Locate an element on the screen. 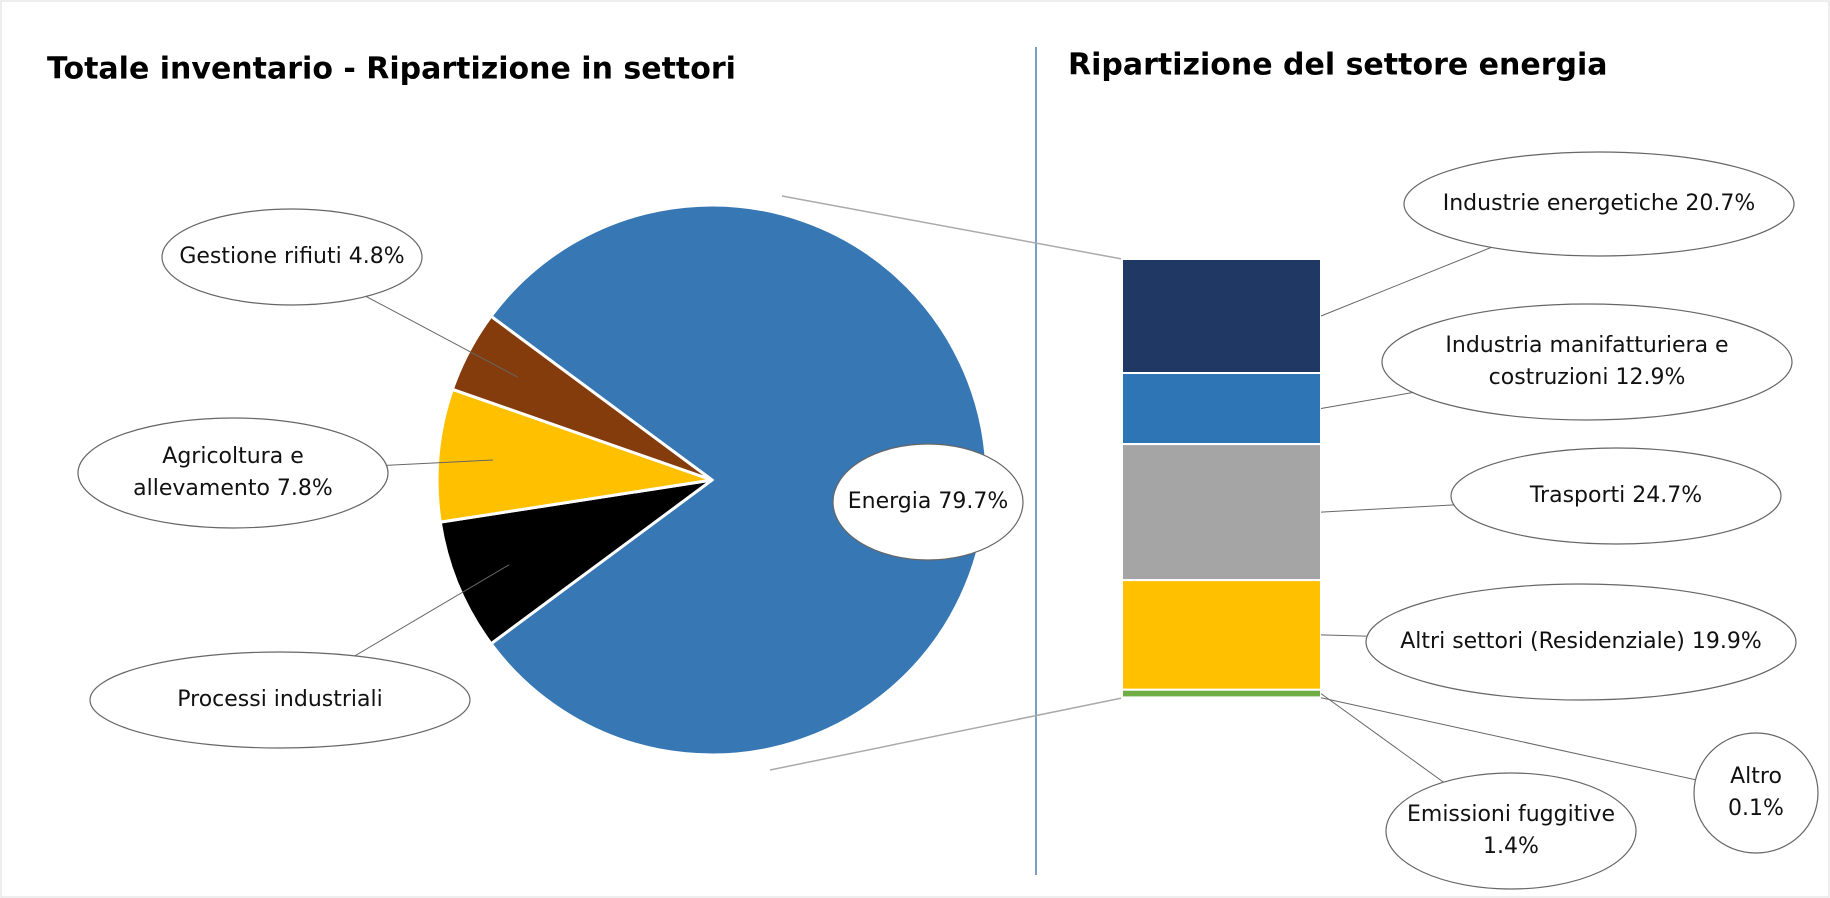 This screenshot has height=898, width=1830. value-label: 0.1% is located at coordinates (1756, 808).